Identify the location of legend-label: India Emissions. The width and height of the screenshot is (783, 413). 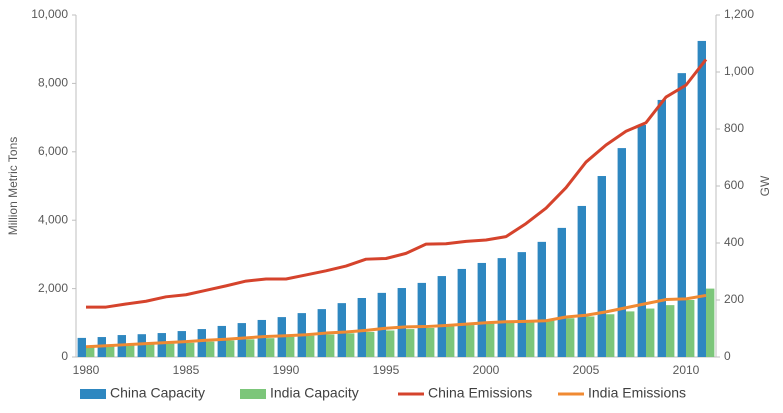
(637, 393).